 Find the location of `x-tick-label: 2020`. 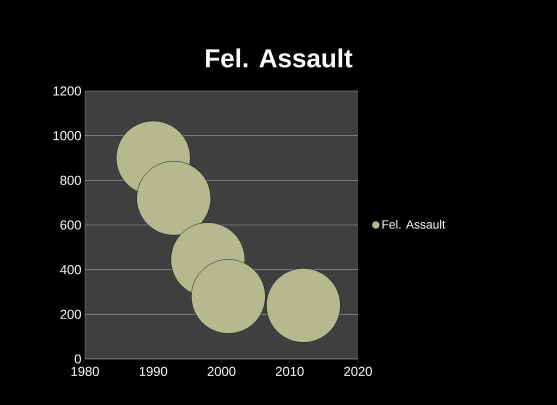

x-tick-label: 2020 is located at coordinates (358, 371).